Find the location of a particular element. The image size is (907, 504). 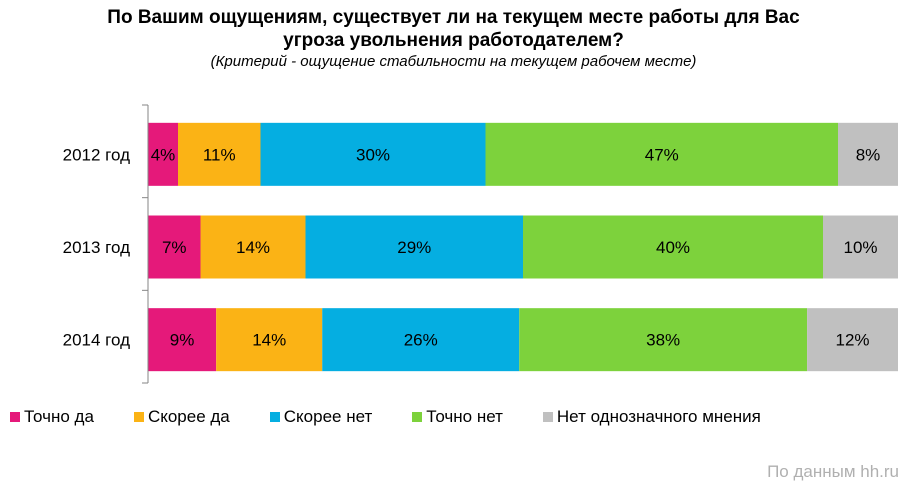

data-label: 38% is located at coordinates (663, 340).